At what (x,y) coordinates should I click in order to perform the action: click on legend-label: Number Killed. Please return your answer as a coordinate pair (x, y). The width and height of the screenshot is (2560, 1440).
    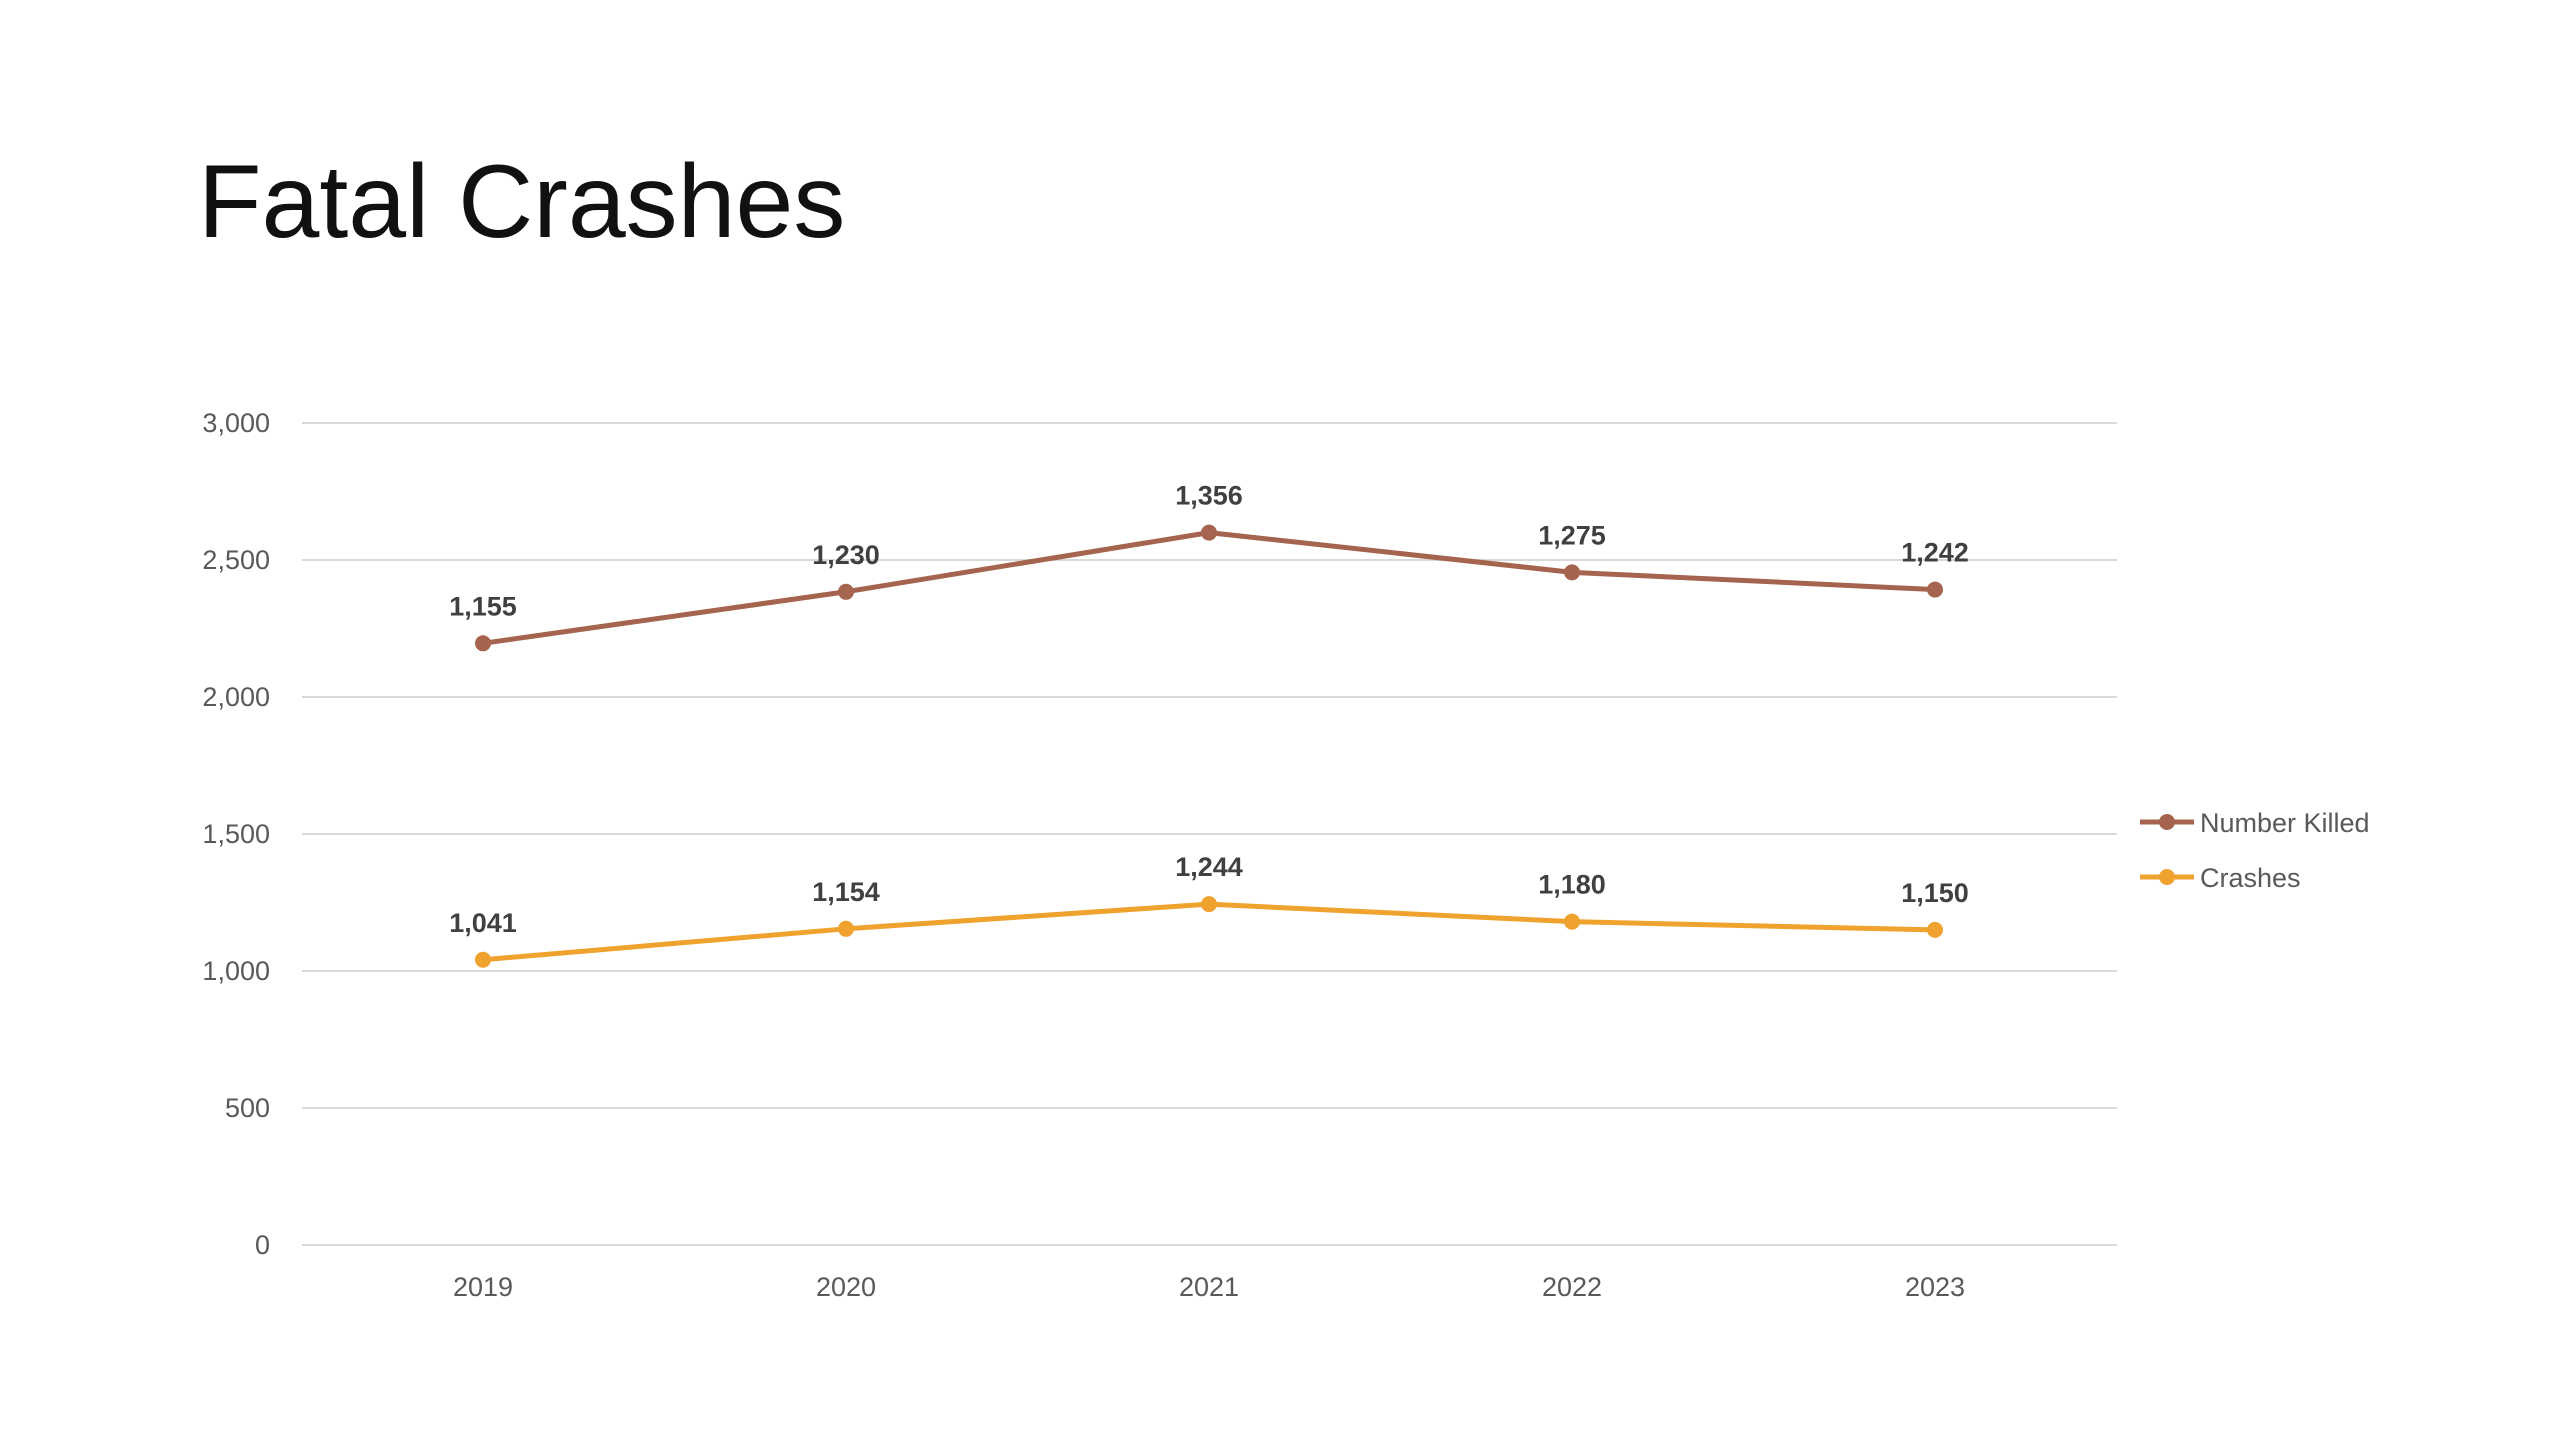
    Looking at the image, I should click on (2285, 823).